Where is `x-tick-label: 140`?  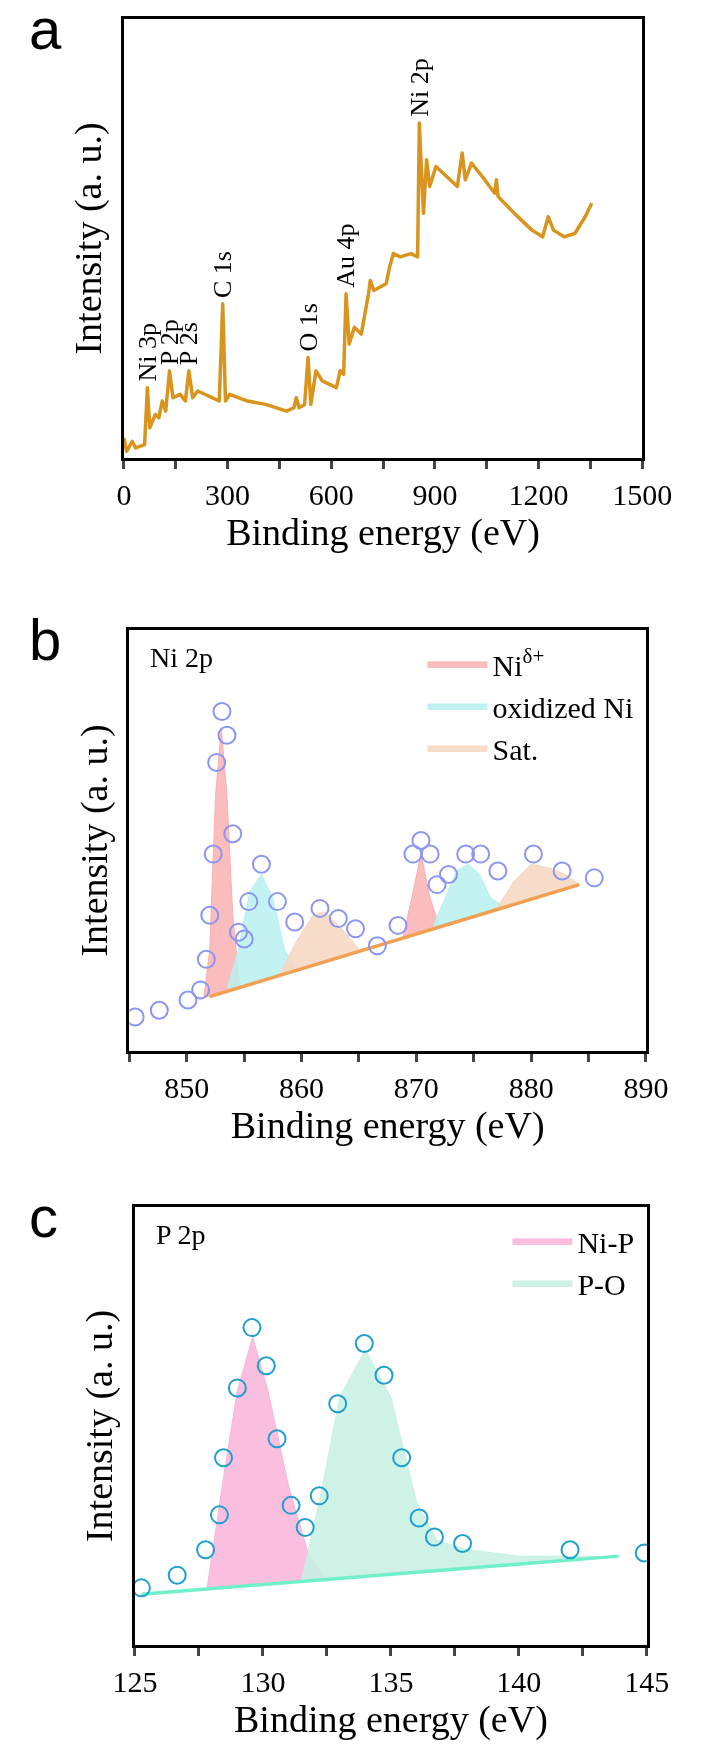
x-tick-label: 140 is located at coordinates (519, 1681).